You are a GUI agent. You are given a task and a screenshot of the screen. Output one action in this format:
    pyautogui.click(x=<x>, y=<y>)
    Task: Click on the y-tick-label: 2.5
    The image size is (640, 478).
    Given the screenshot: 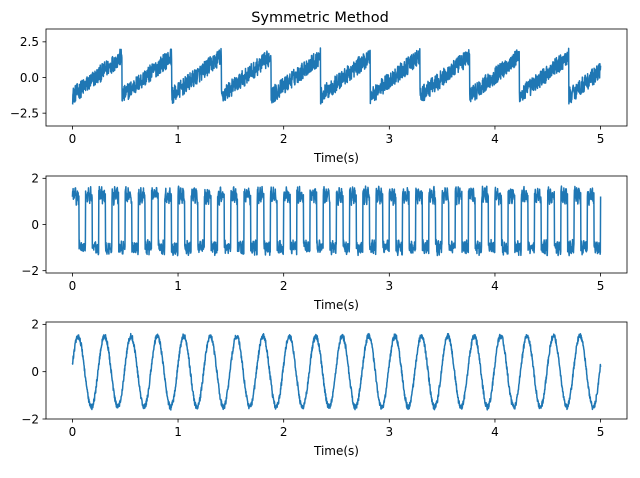 What is the action you would take?
    pyautogui.click(x=29, y=42)
    